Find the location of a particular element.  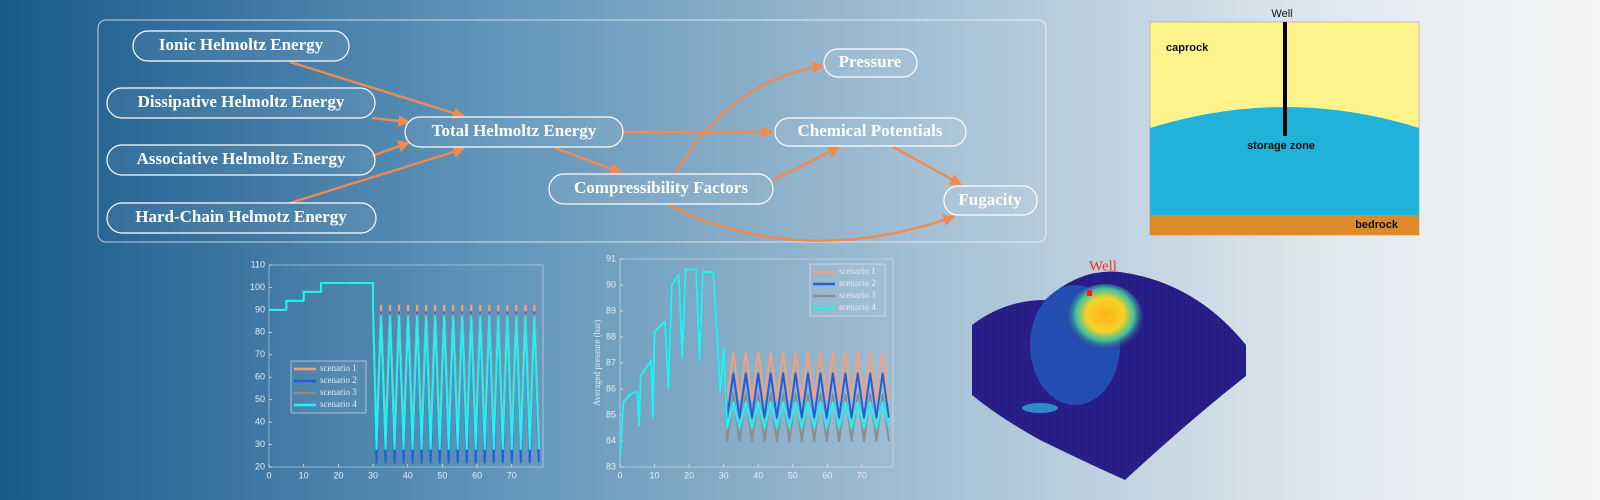

node-label: Compressibility Factors is located at coordinates (661, 187).